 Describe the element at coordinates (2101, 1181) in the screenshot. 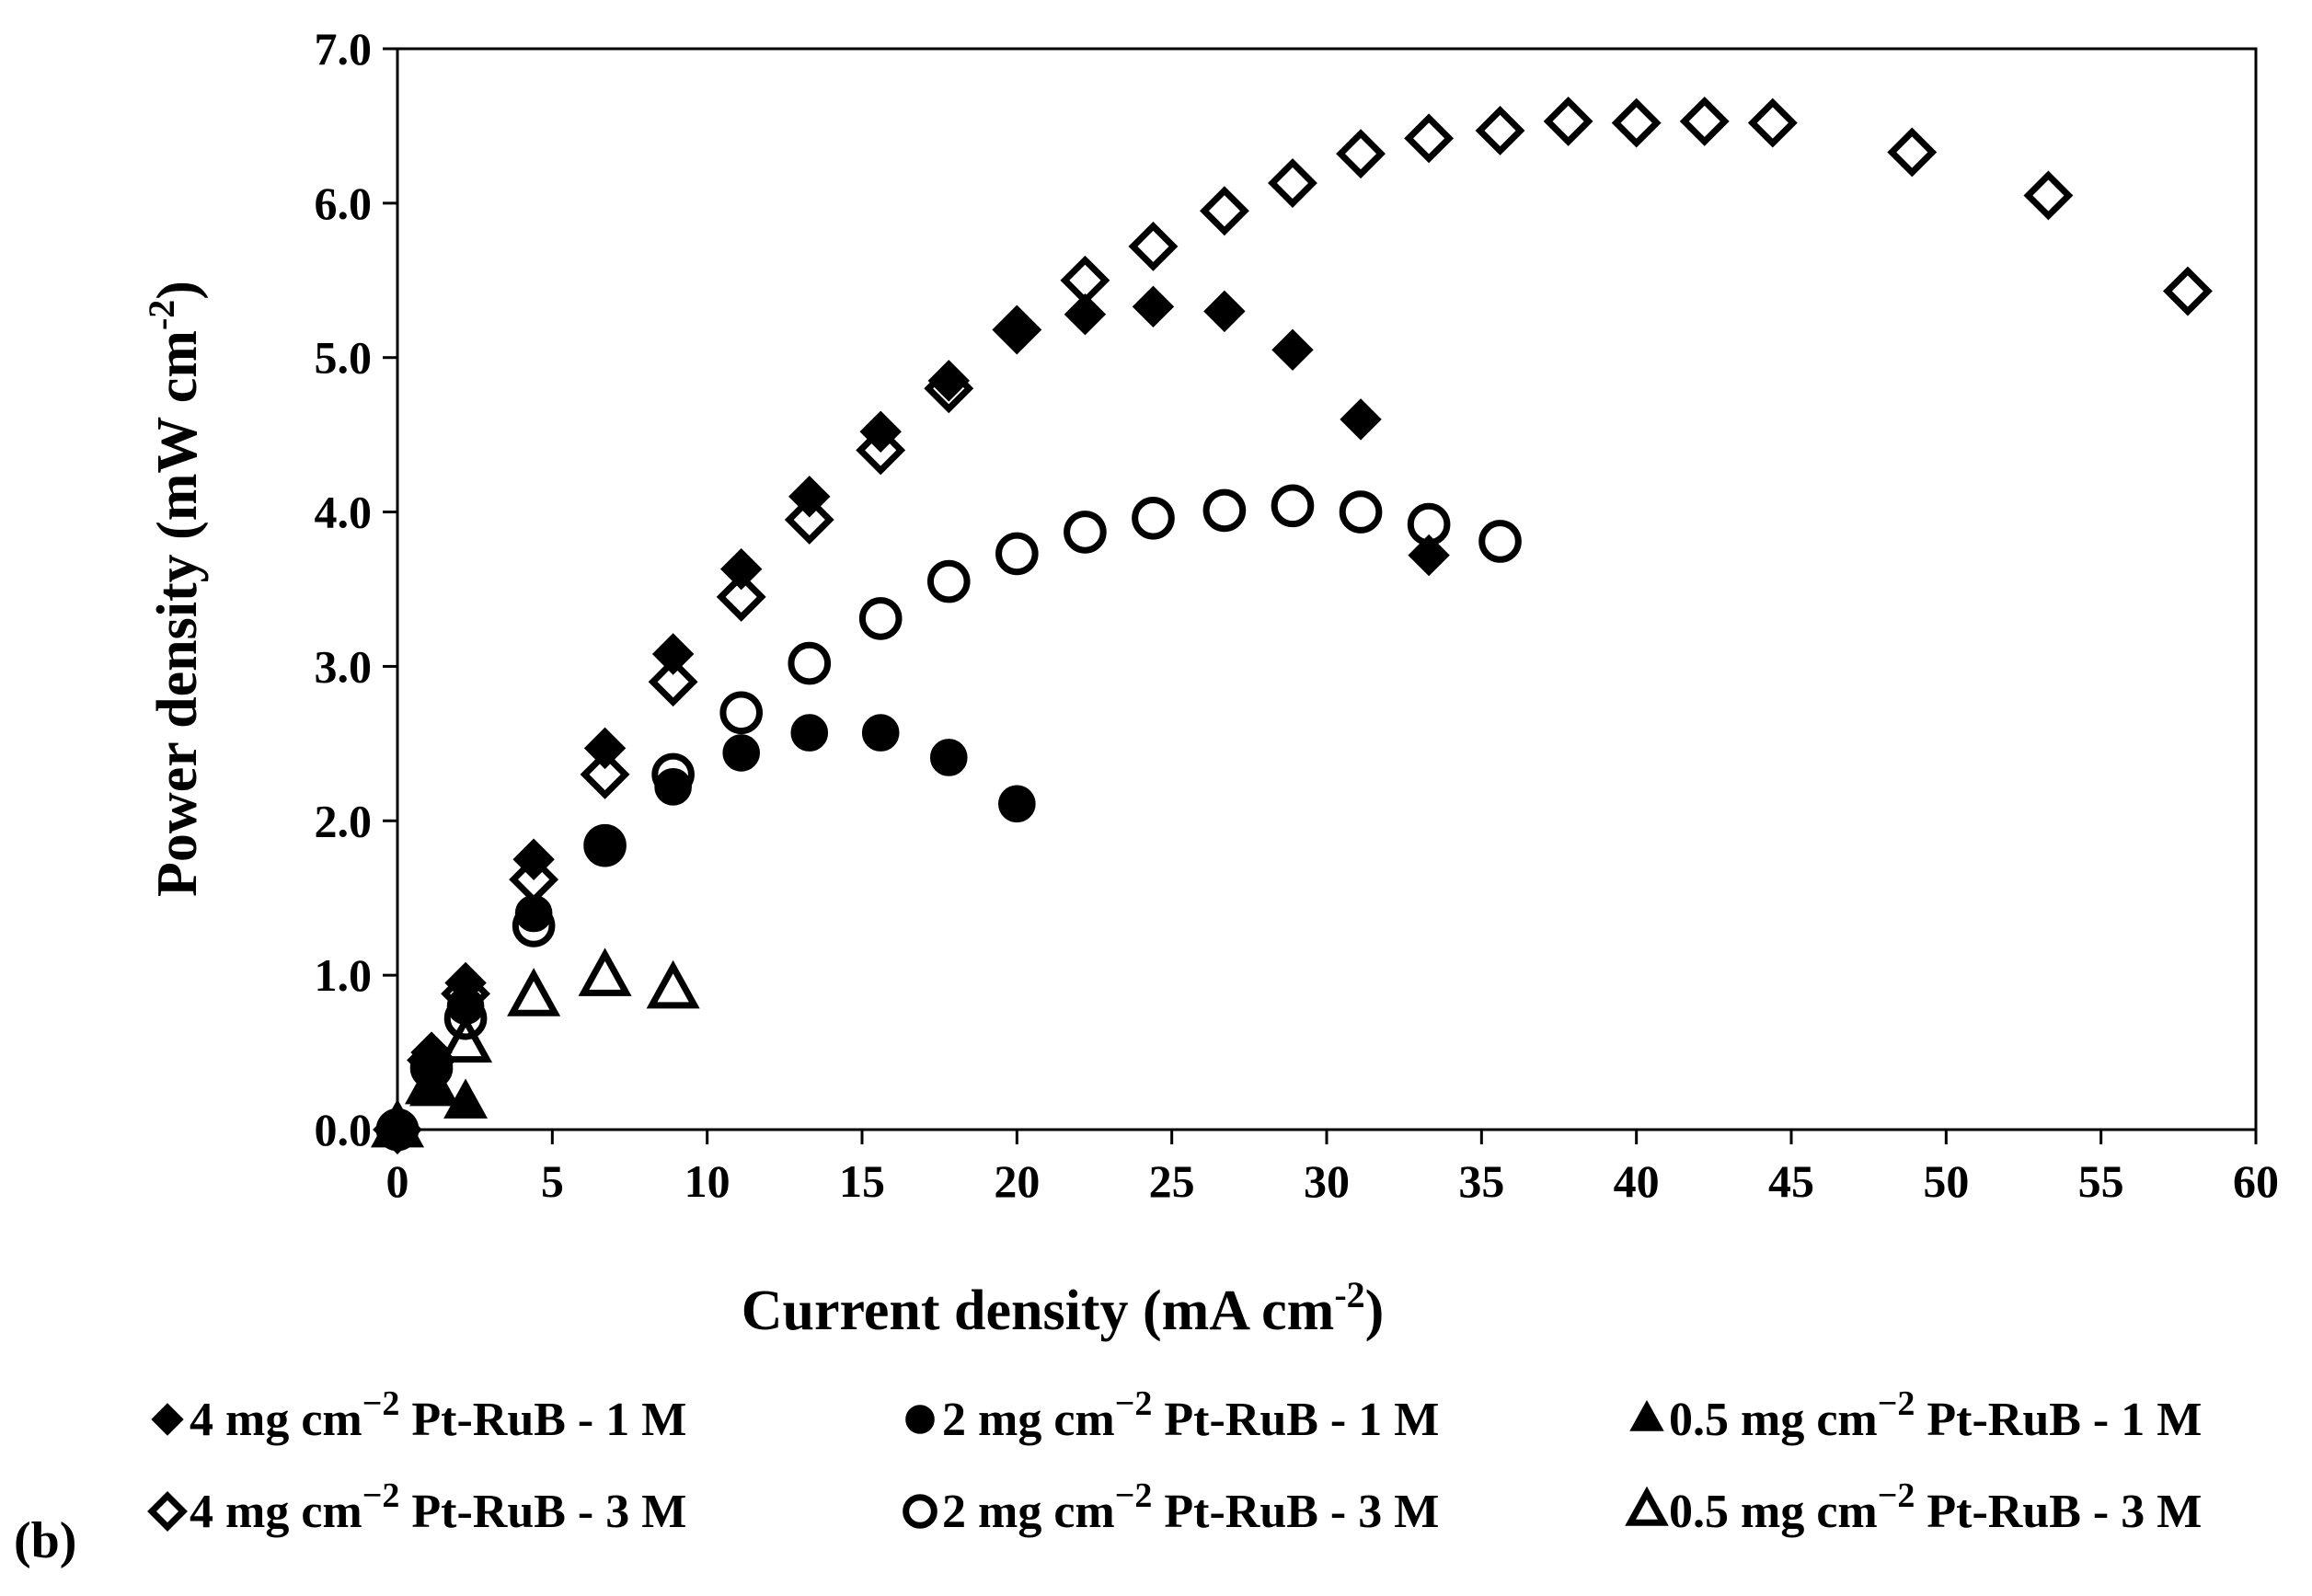

I see `x-tick-label: 55` at that location.